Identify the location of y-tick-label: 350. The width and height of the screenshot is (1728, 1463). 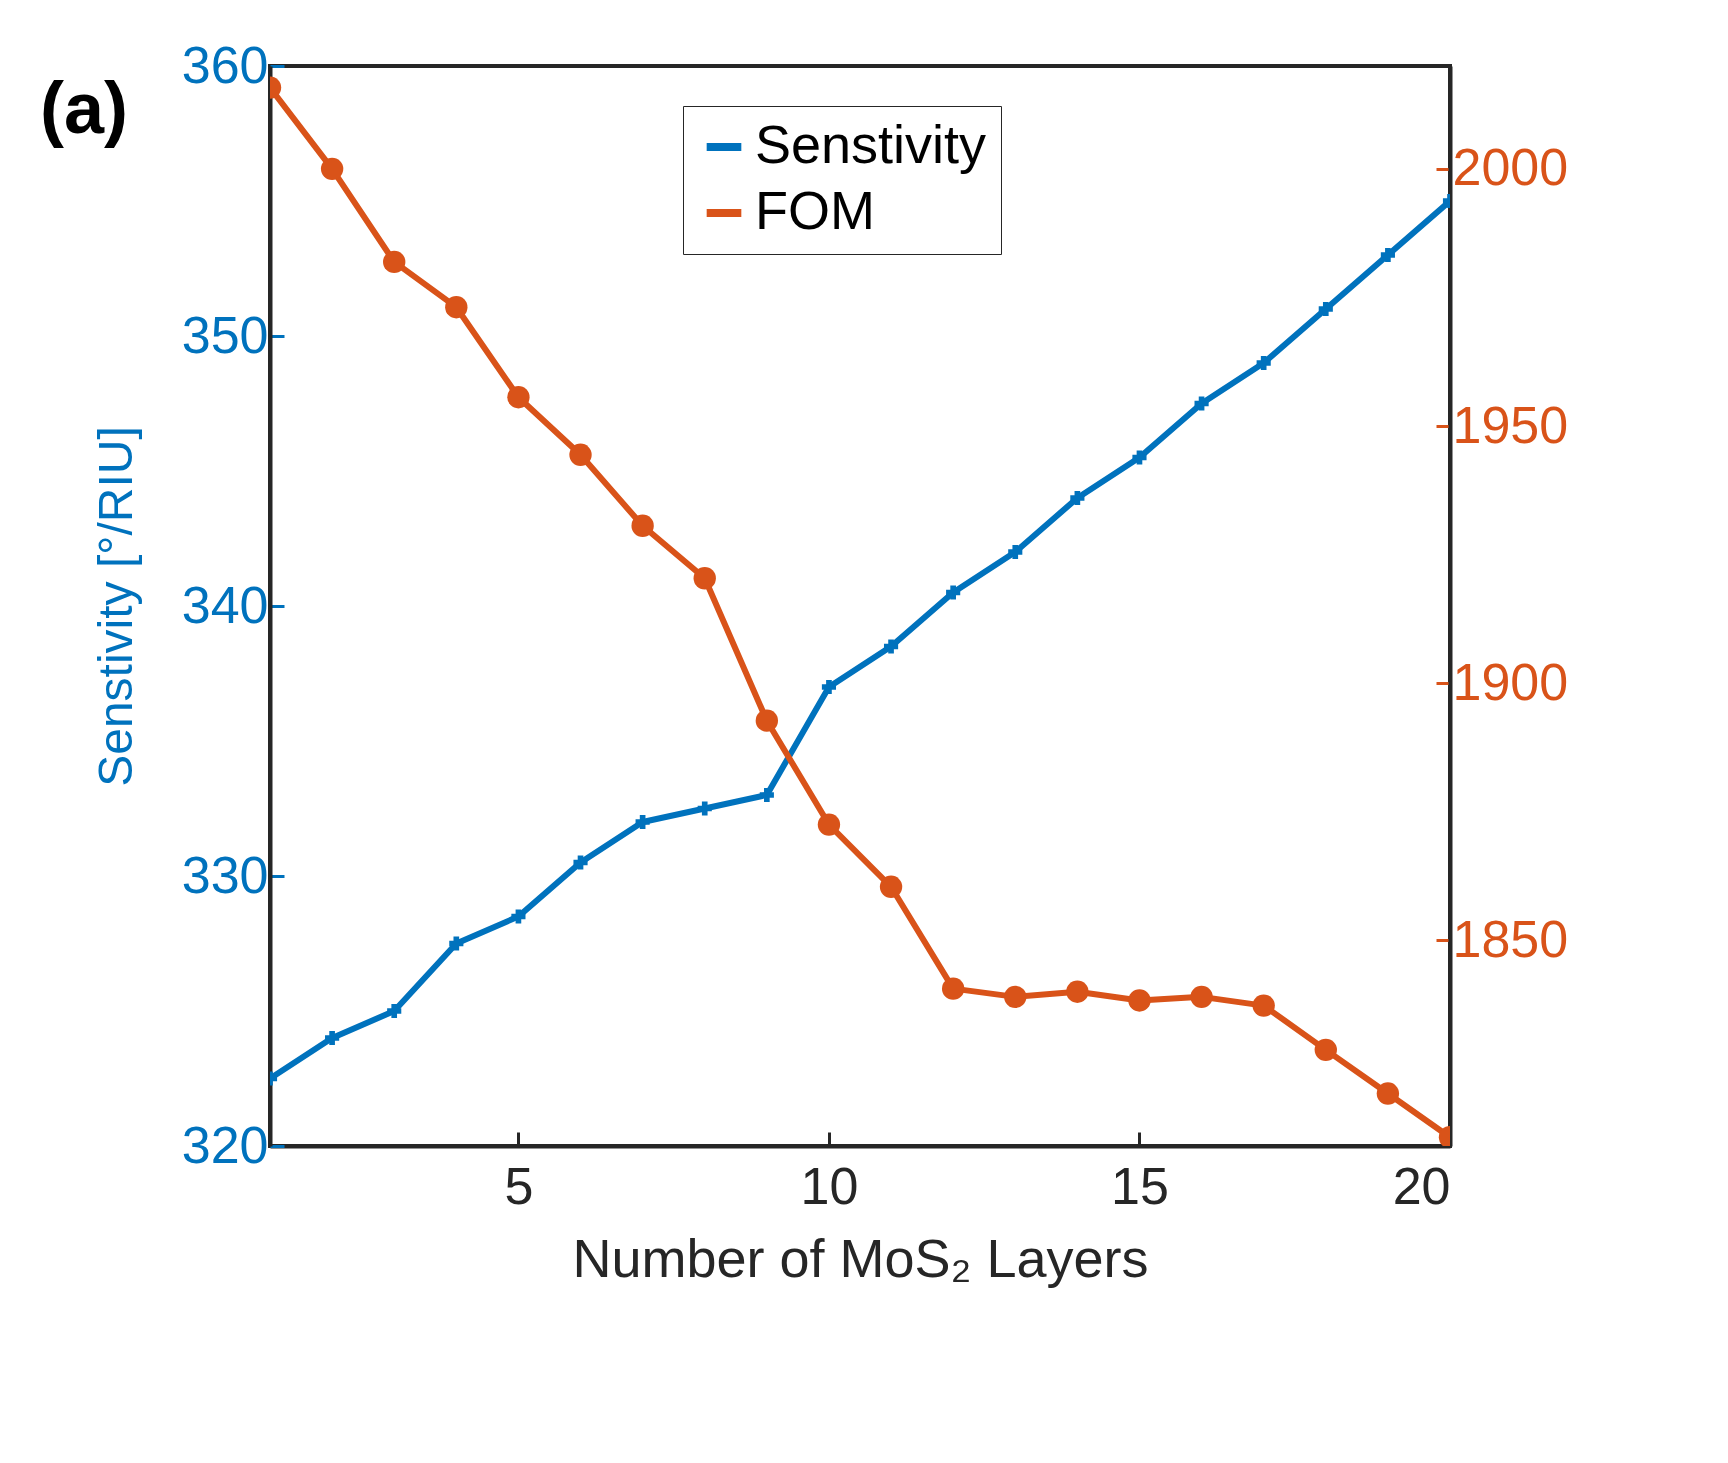
(225, 334).